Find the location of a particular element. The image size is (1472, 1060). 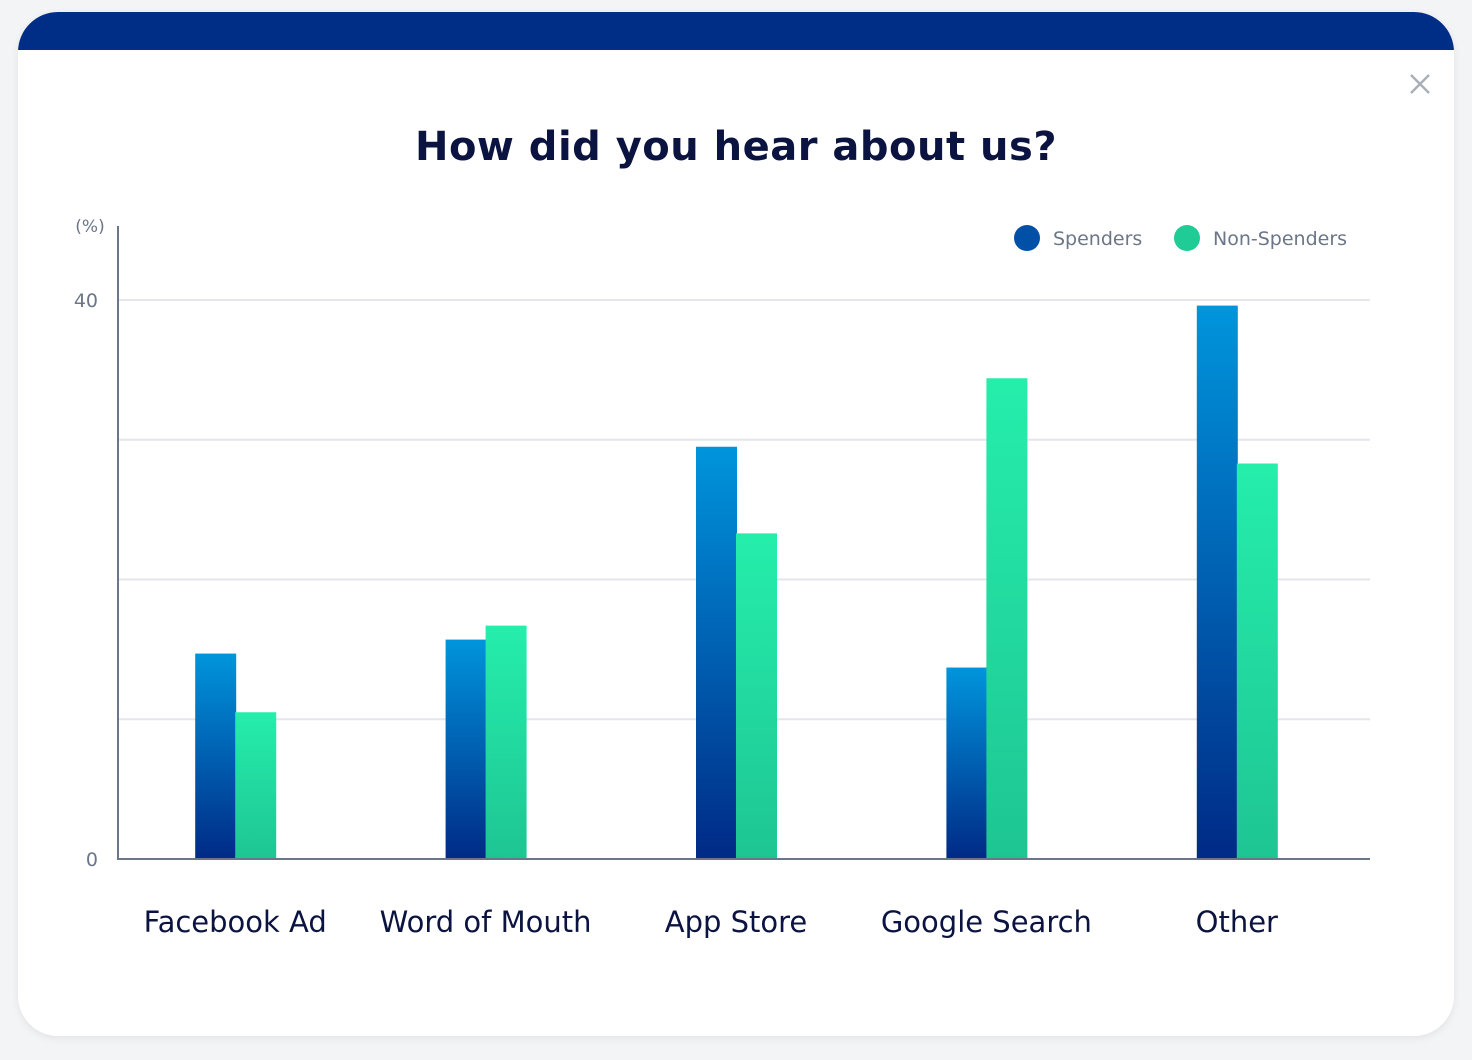

legend-label: Spenders is located at coordinates (1097, 239).